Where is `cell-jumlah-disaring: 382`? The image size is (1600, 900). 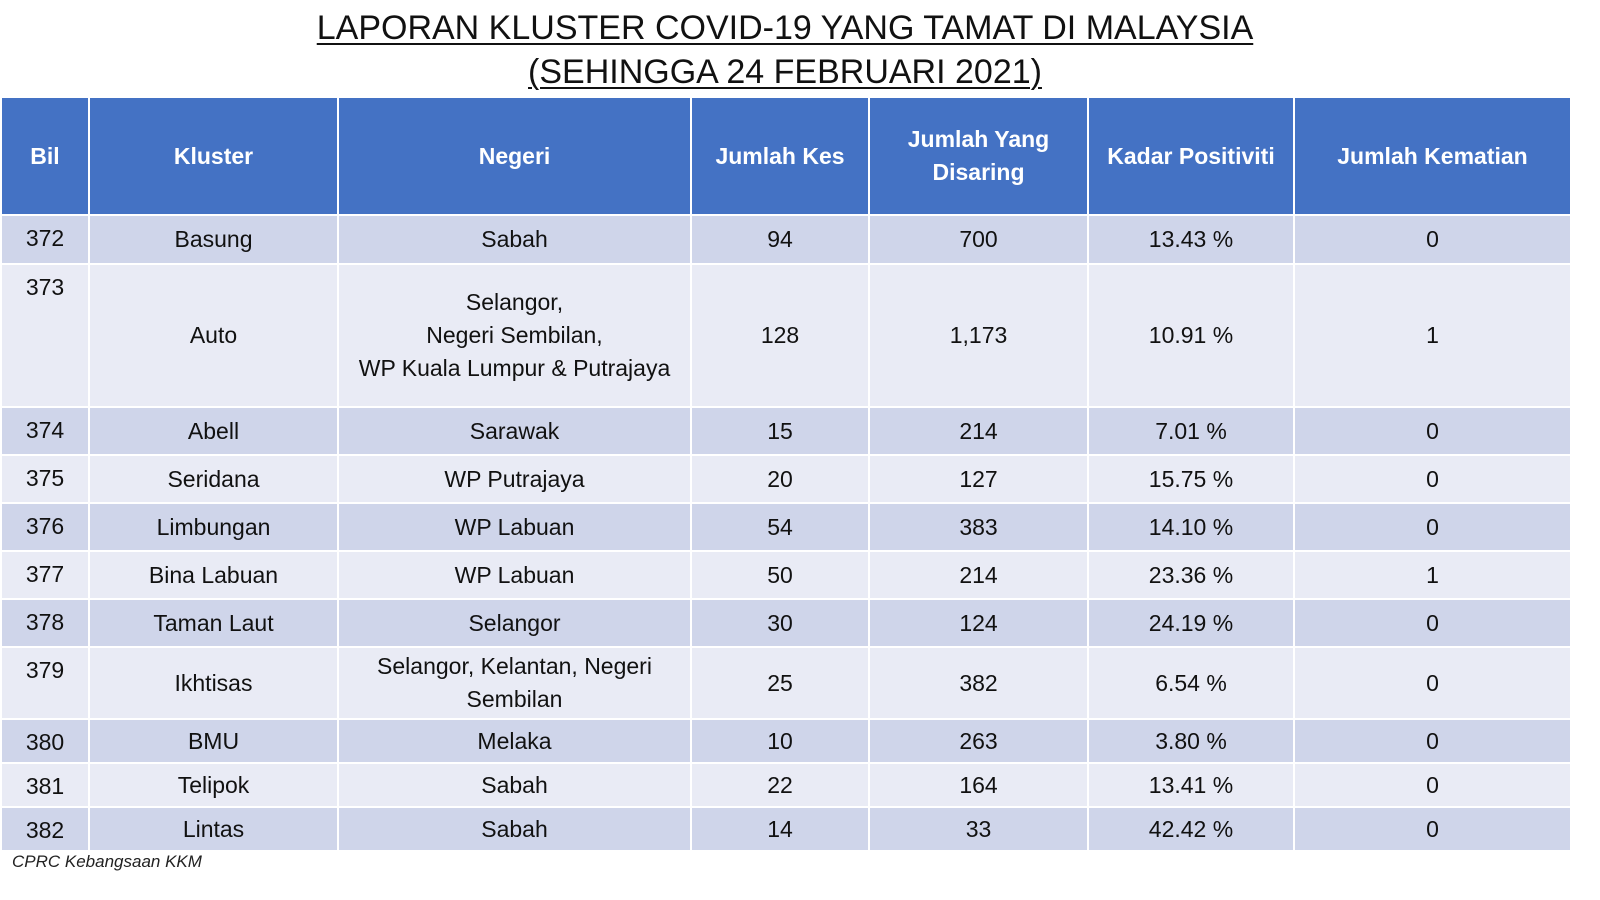
cell-jumlah-disaring: 382 is located at coordinates (978, 683).